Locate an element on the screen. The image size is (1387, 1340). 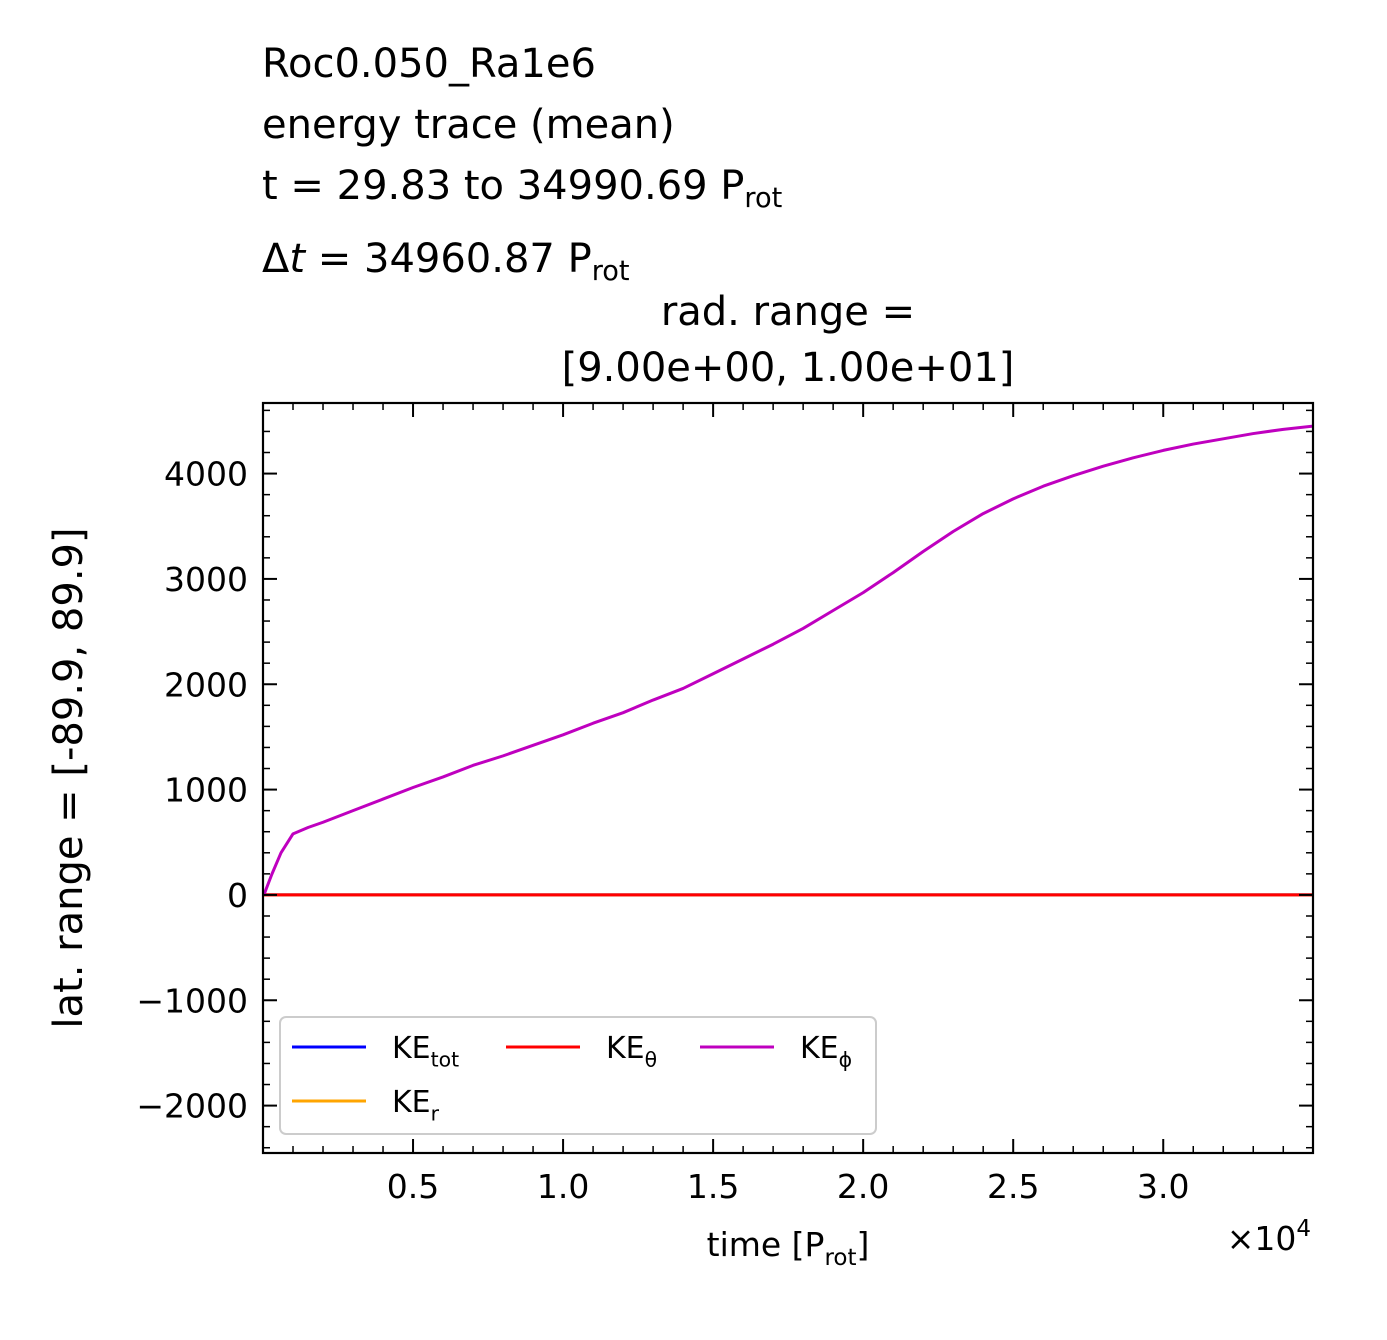
x-tick-label: 1.0 is located at coordinates (563, 1186).